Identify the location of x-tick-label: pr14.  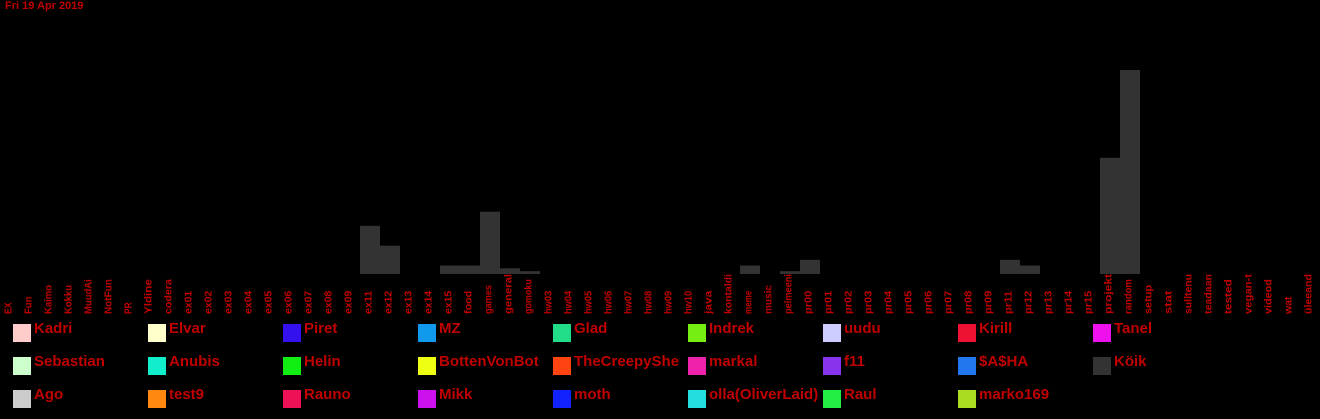
(1069, 302).